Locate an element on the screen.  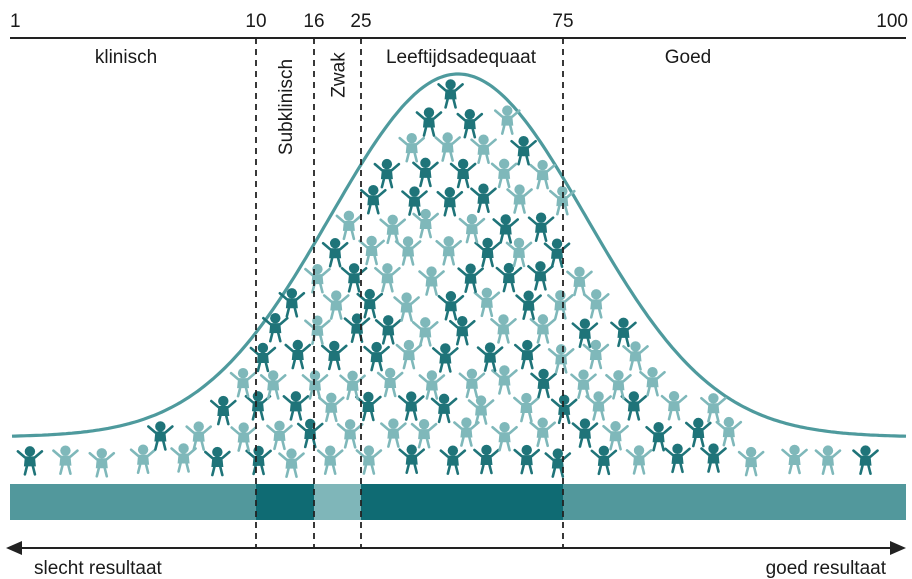
category-label-goed: Goed is located at coordinates (688, 57).